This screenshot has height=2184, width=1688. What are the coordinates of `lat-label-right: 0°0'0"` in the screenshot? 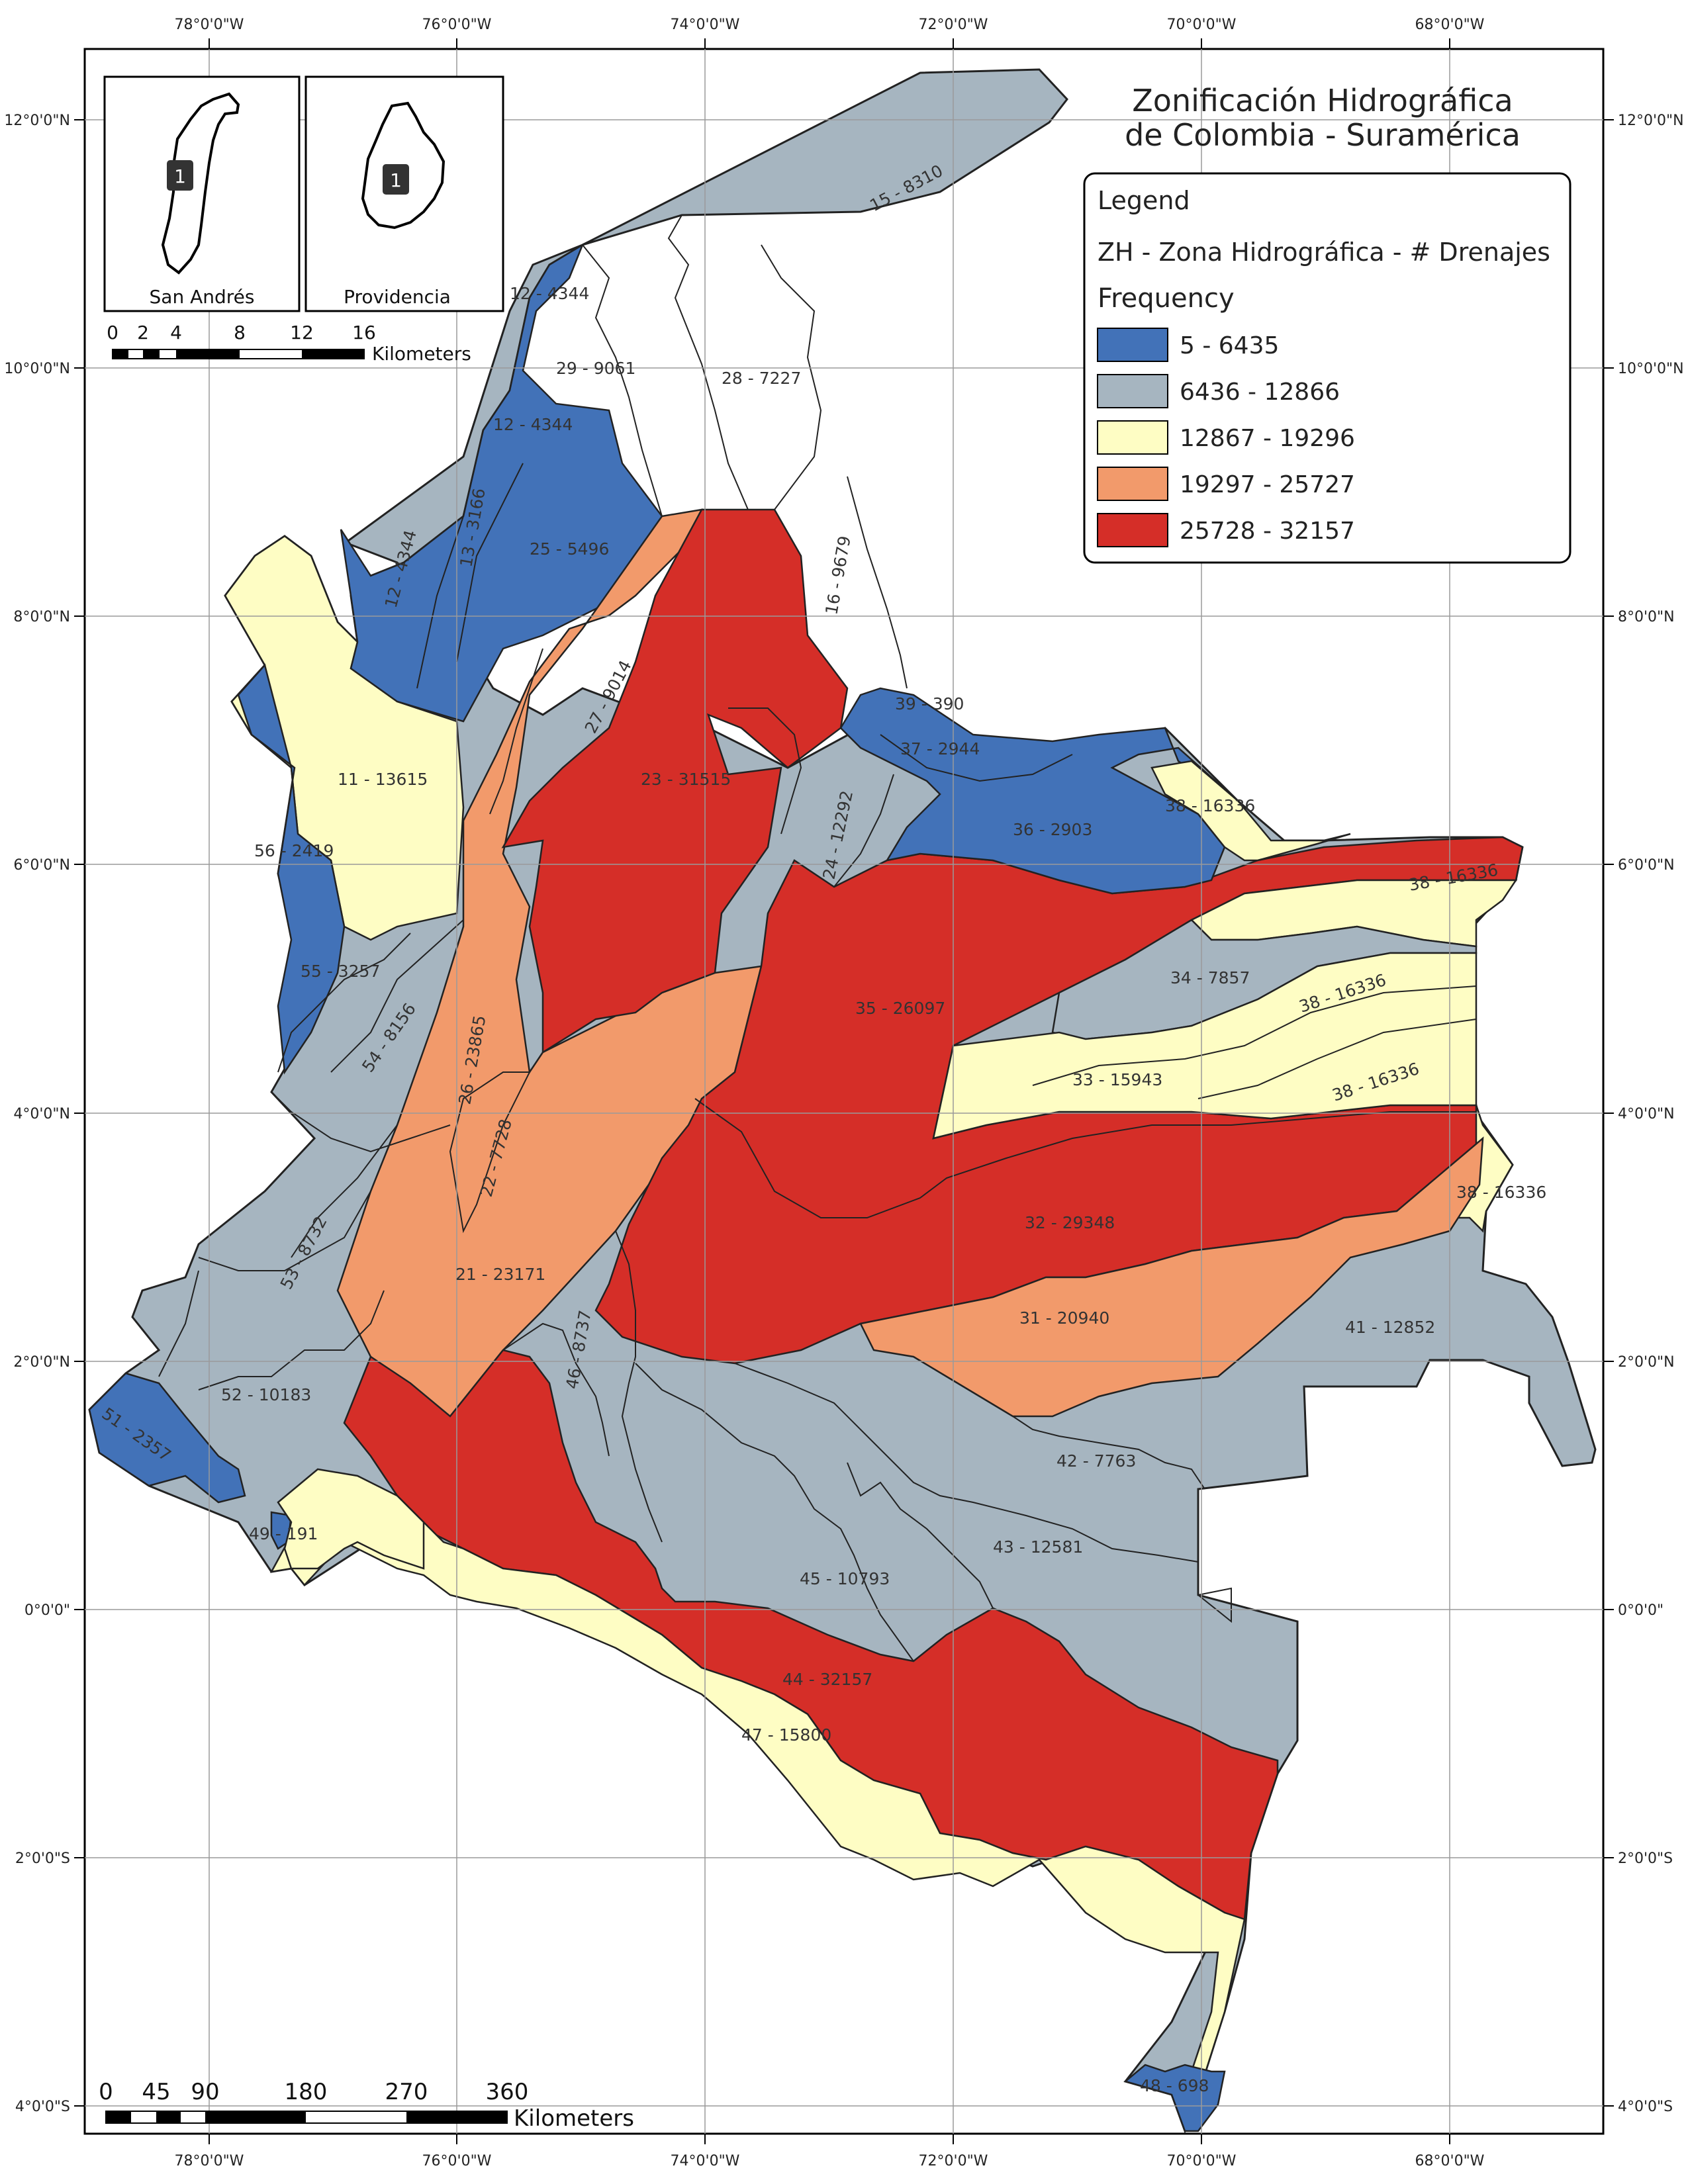 It's located at (1641, 1610).